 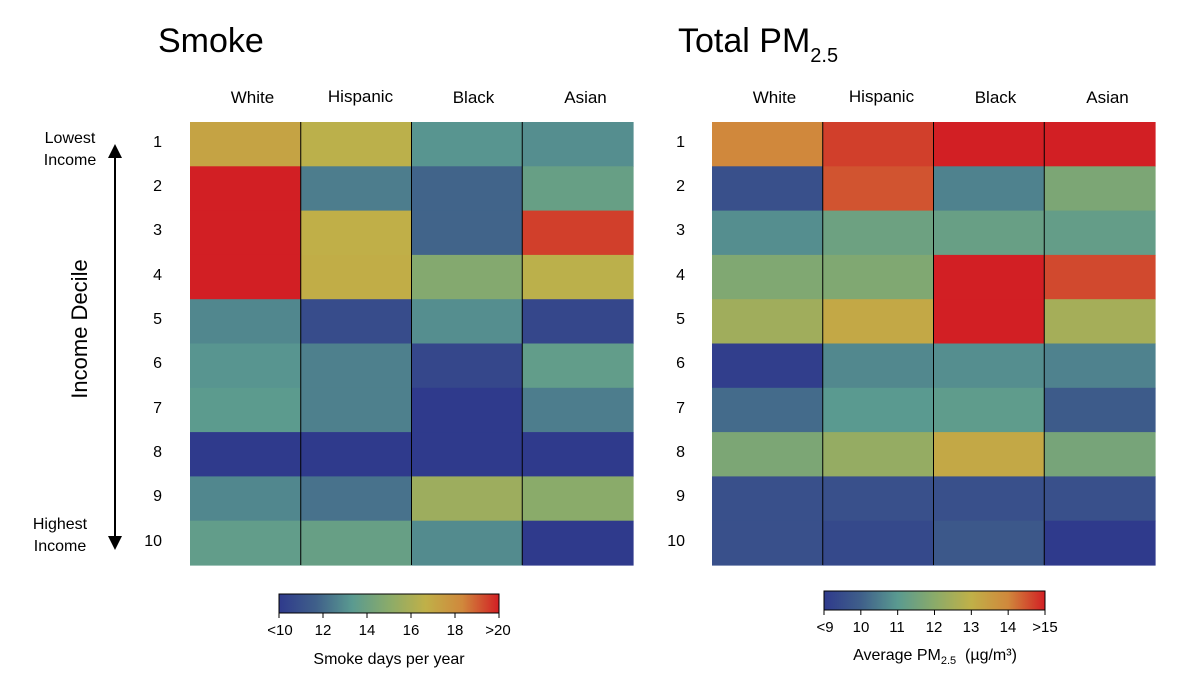 What do you see at coordinates (768, 543) in the screenshot?
I see `pm25-cell-row10-white` at bounding box center [768, 543].